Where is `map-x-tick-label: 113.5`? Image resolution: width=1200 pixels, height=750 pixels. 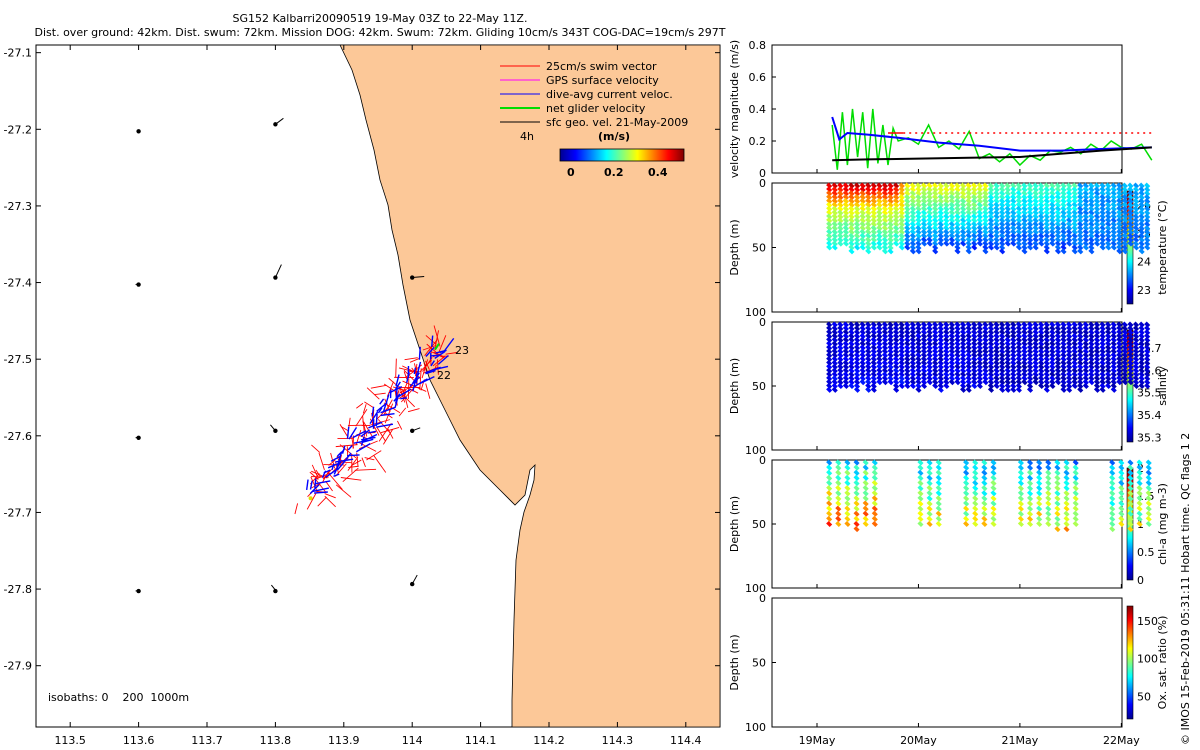 map-x-tick-label: 113.5 is located at coordinates (70, 740).